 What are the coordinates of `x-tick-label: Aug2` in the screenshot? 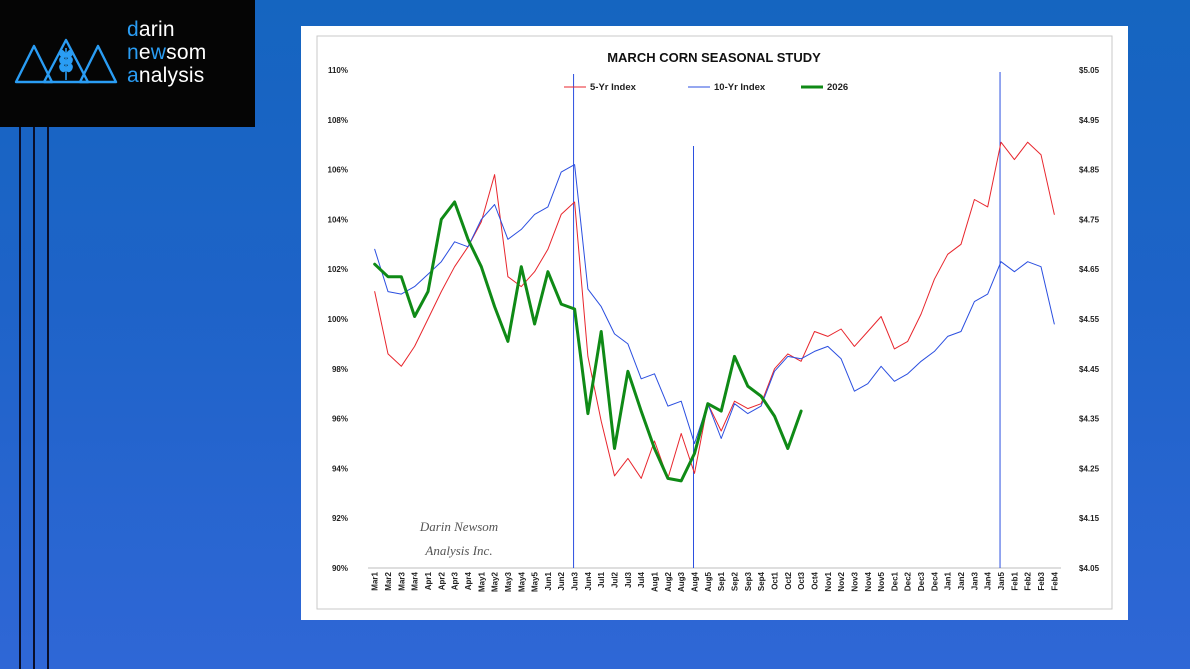 It's located at (668, 581).